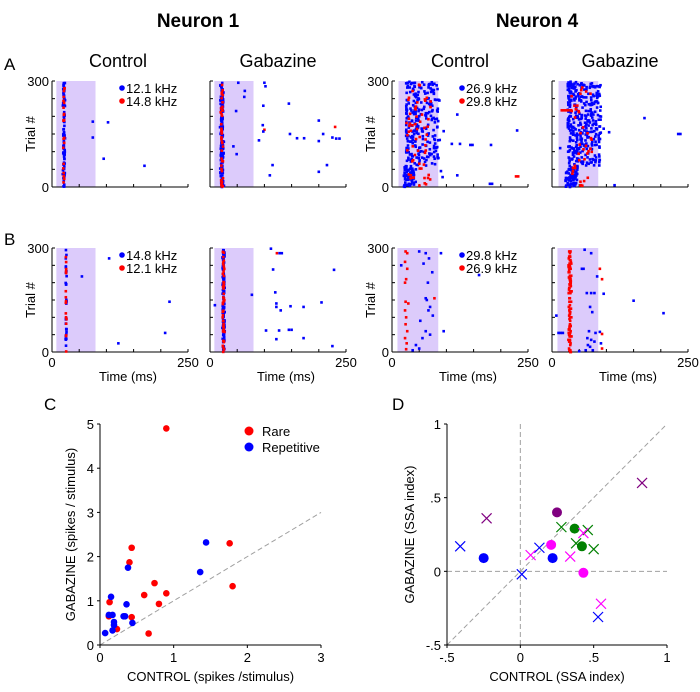 The height and width of the screenshot is (692, 700). I want to click on x-marker-stroke, so click(561, 527).